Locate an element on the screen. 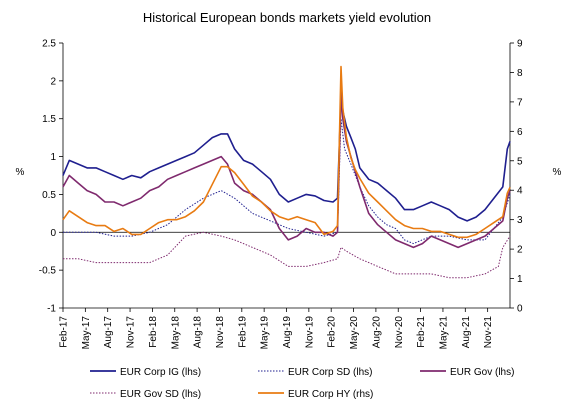  x-tick-label: May-17 is located at coordinates (86, 333).